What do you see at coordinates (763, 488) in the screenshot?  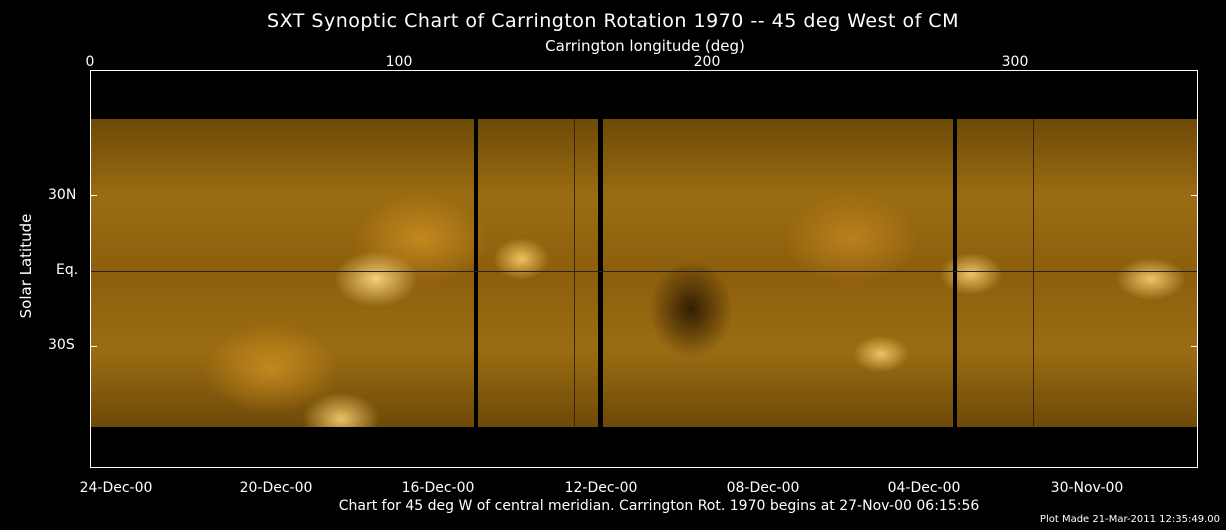 I see `bottom-tick-label: 08-Dec-00` at bounding box center [763, 488].